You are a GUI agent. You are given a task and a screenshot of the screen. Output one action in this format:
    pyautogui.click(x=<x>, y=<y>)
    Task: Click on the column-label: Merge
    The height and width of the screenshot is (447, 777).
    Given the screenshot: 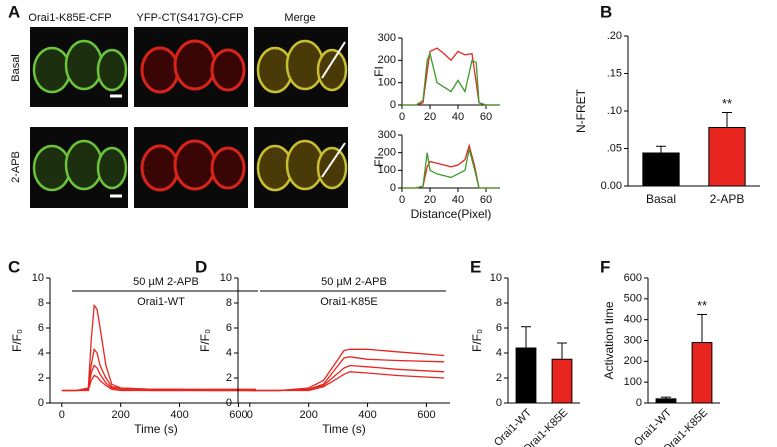 What is the action you would take?
    pyautogui.click(x=299, y=18)
    